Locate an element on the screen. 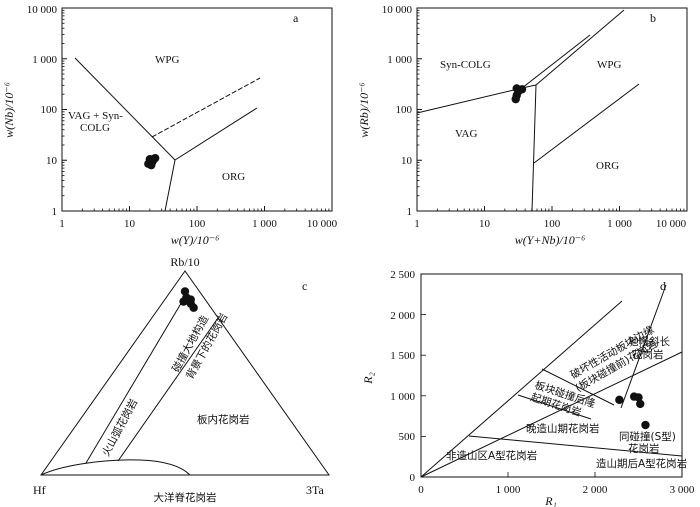 This screenshot has width=700, height=507. panel-a-ytick-label: 100 is located at coordinates (49, 110).